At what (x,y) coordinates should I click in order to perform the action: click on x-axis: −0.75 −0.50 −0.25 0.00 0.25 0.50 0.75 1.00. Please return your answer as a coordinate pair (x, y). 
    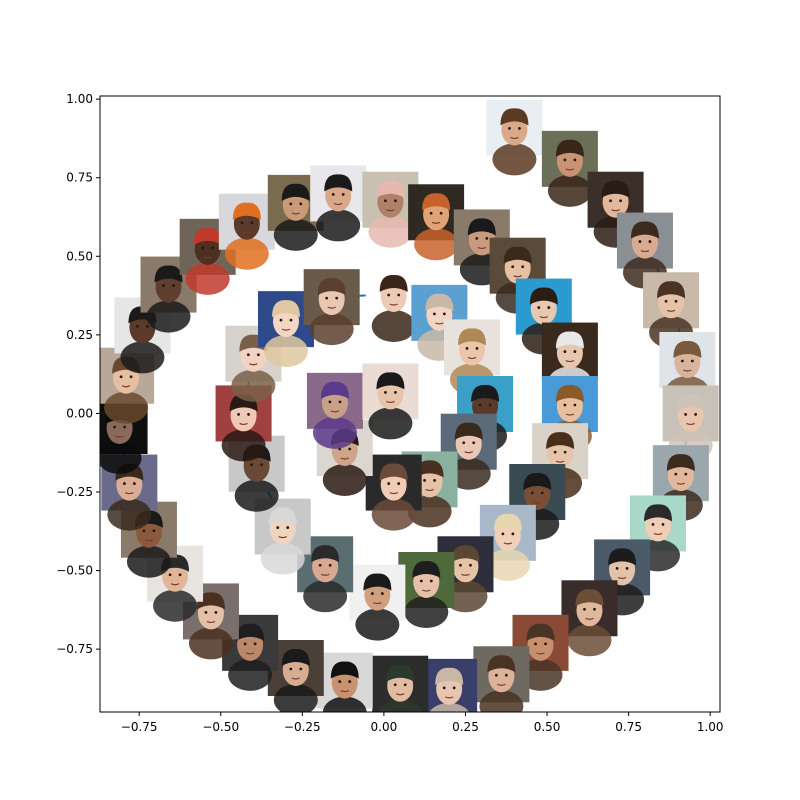
    Looking at the image, I should click on (422, 723).